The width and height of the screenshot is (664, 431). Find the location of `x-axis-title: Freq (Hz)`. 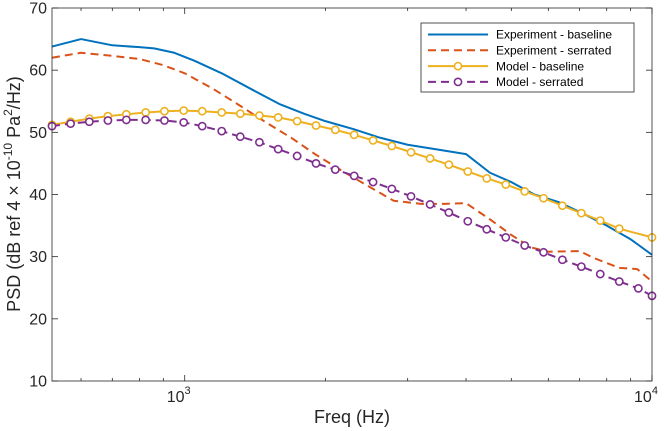

x-axis-title: Freq (Hz) is located at coordinates (352, 417).